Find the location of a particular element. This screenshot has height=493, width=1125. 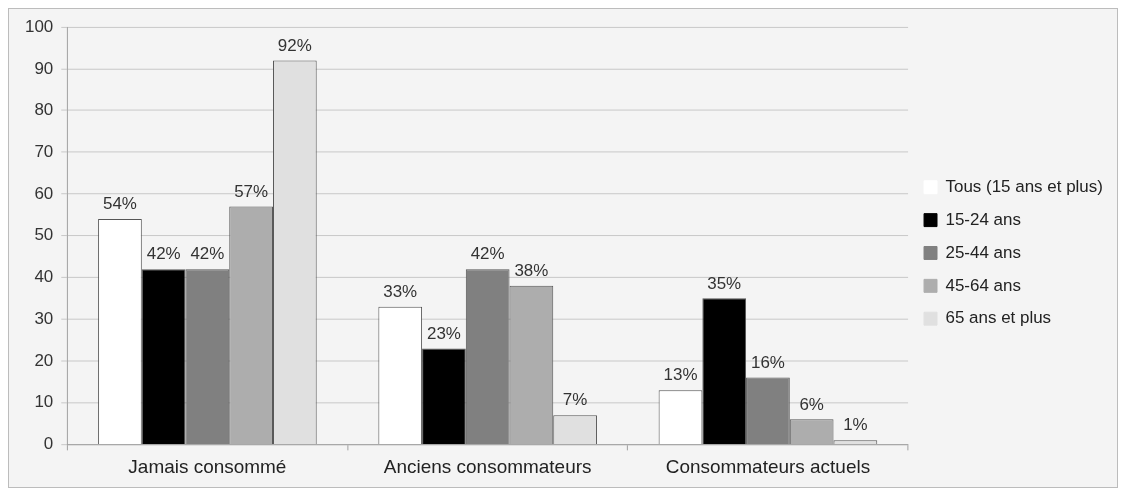

legend-label: 25-44 ans is located at coordinates (983, 252).